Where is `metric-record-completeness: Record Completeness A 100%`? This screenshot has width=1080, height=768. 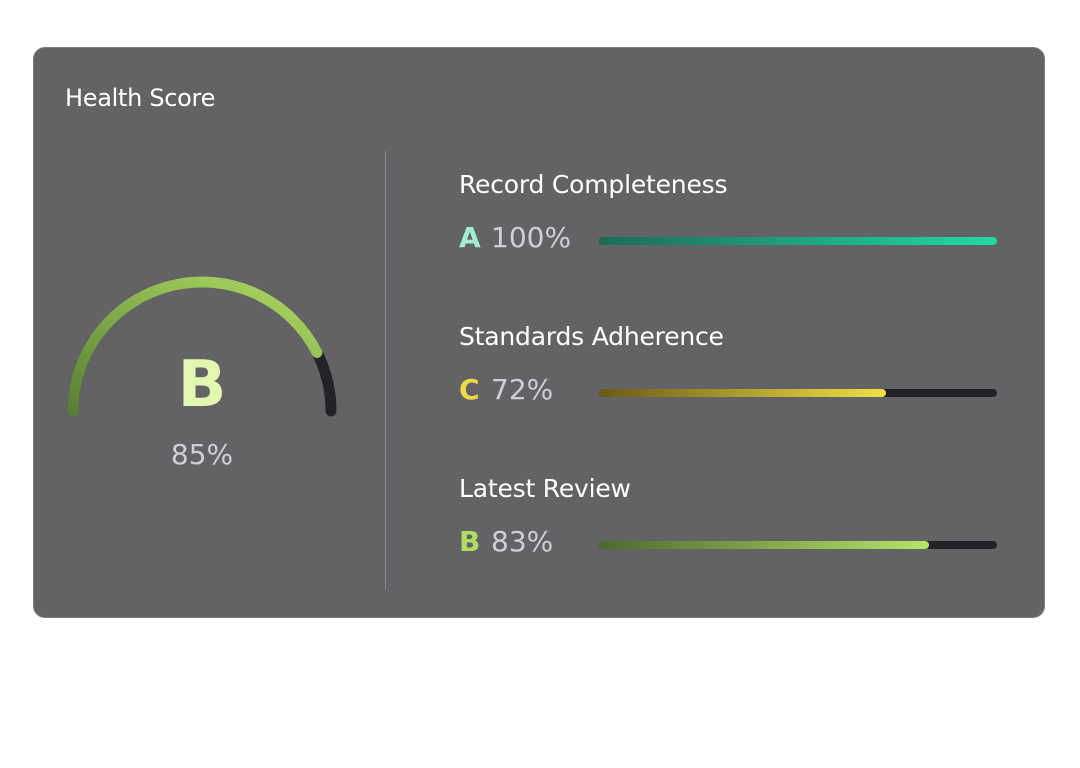
metric-record-completeness: Record Completeness A 100% is located at coordinates (739, 215).